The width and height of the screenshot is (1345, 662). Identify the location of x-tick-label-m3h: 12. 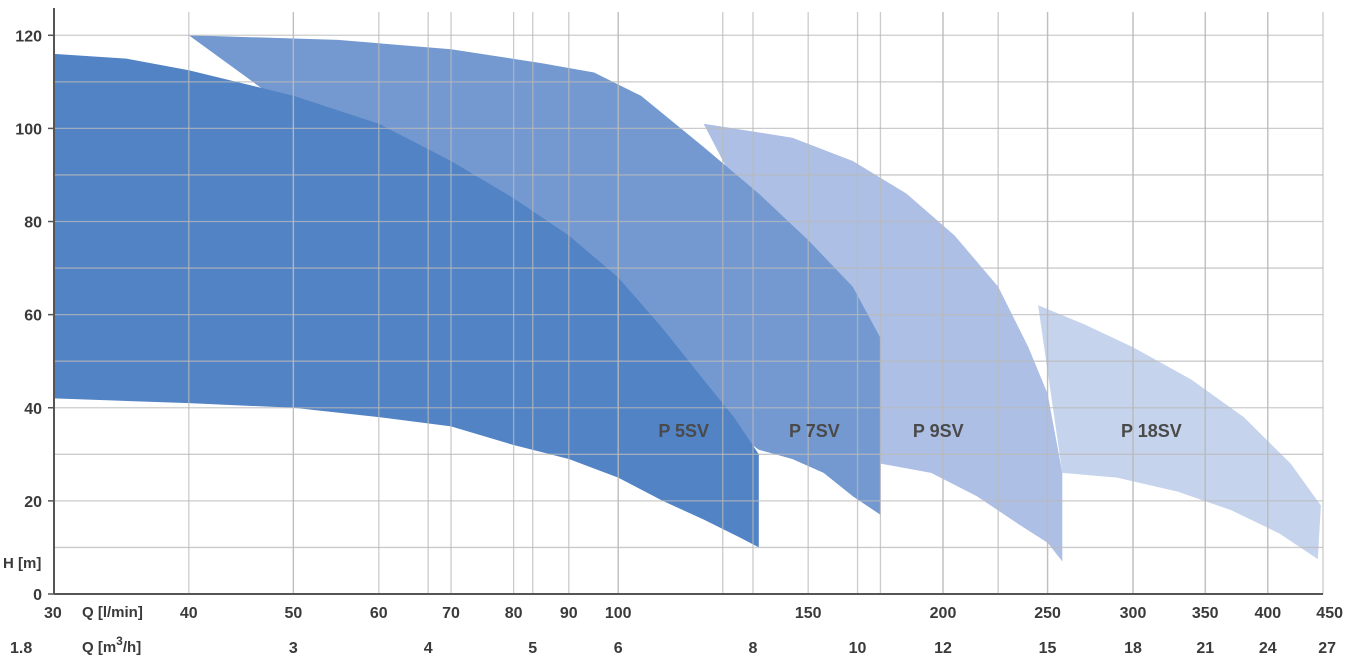
(943, 648).